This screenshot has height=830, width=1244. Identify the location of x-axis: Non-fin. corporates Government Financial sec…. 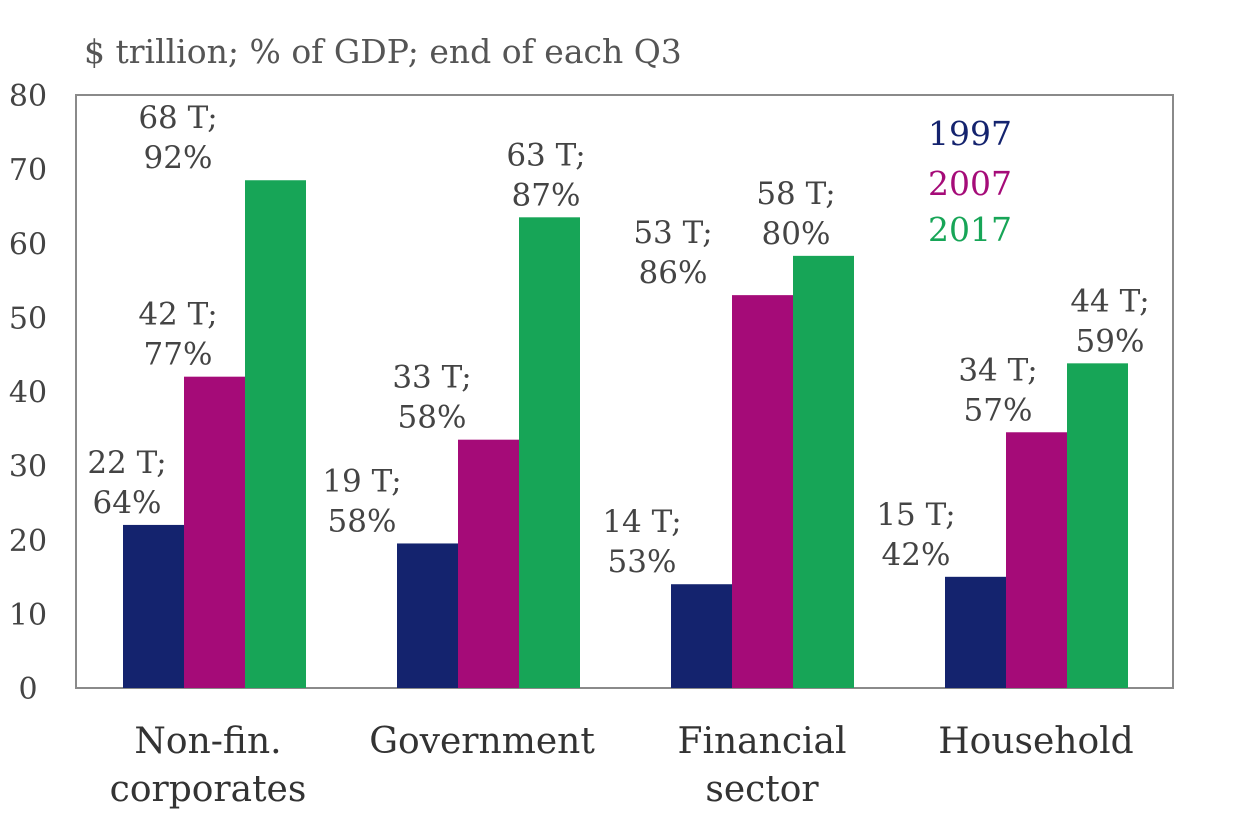
(622, 765).